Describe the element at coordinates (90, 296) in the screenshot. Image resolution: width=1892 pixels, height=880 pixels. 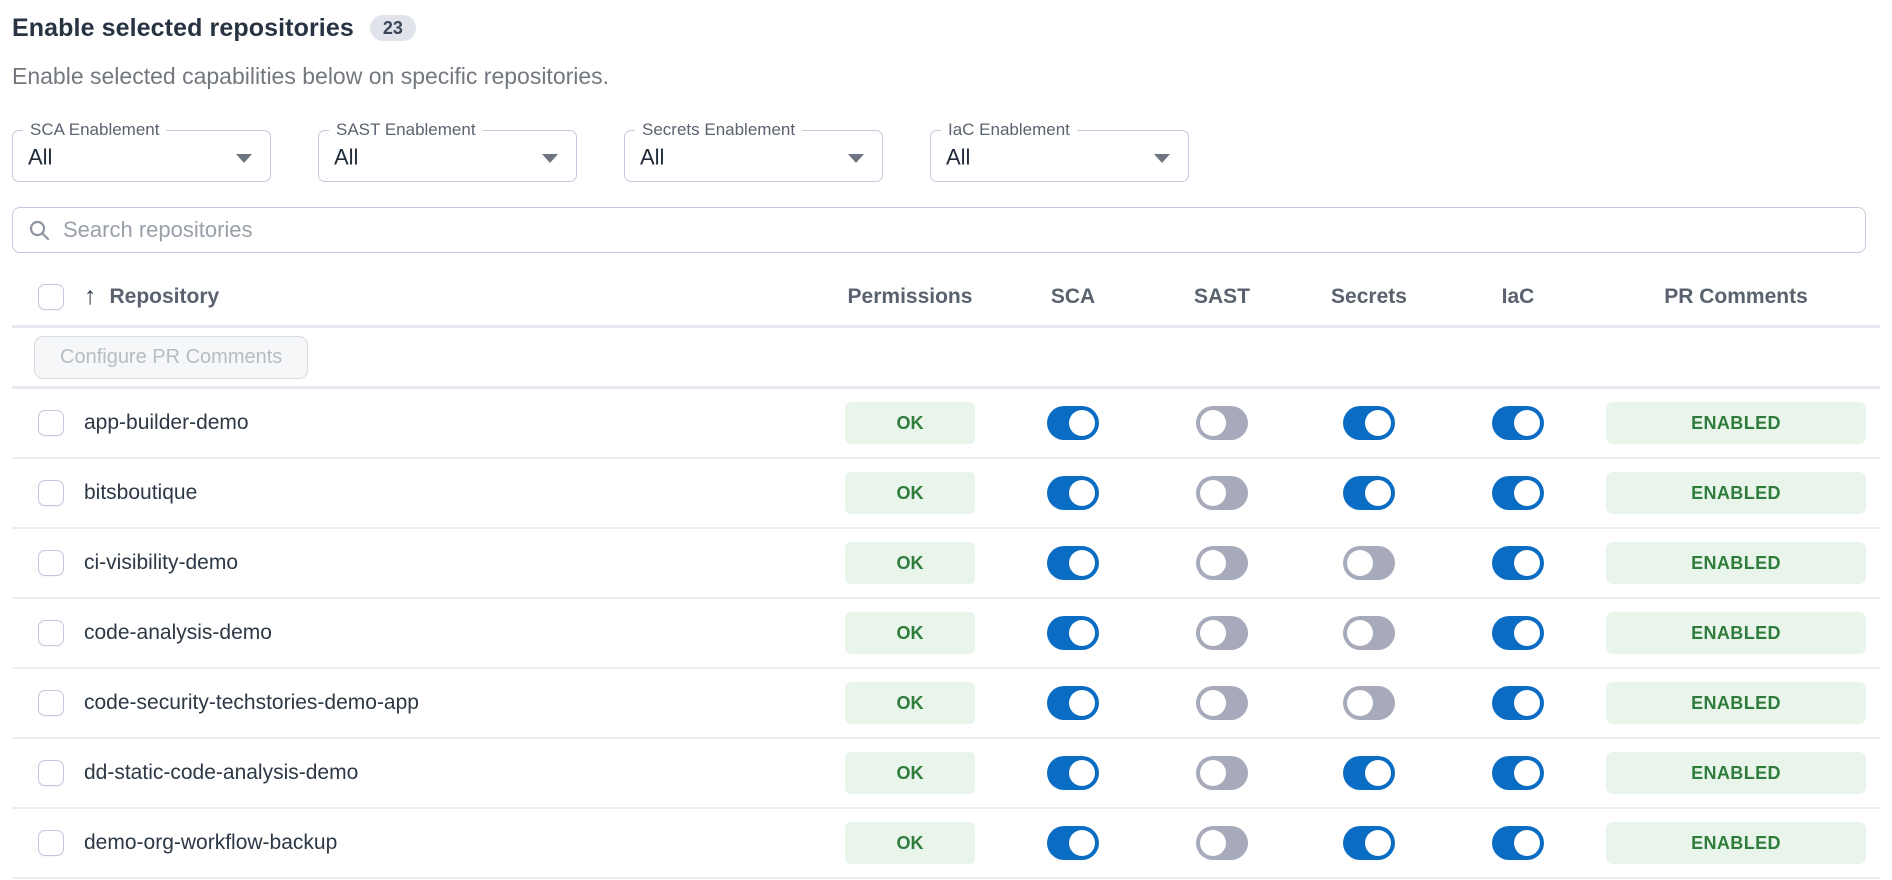
I see `sort-ascending-icon: ↑` at that location.